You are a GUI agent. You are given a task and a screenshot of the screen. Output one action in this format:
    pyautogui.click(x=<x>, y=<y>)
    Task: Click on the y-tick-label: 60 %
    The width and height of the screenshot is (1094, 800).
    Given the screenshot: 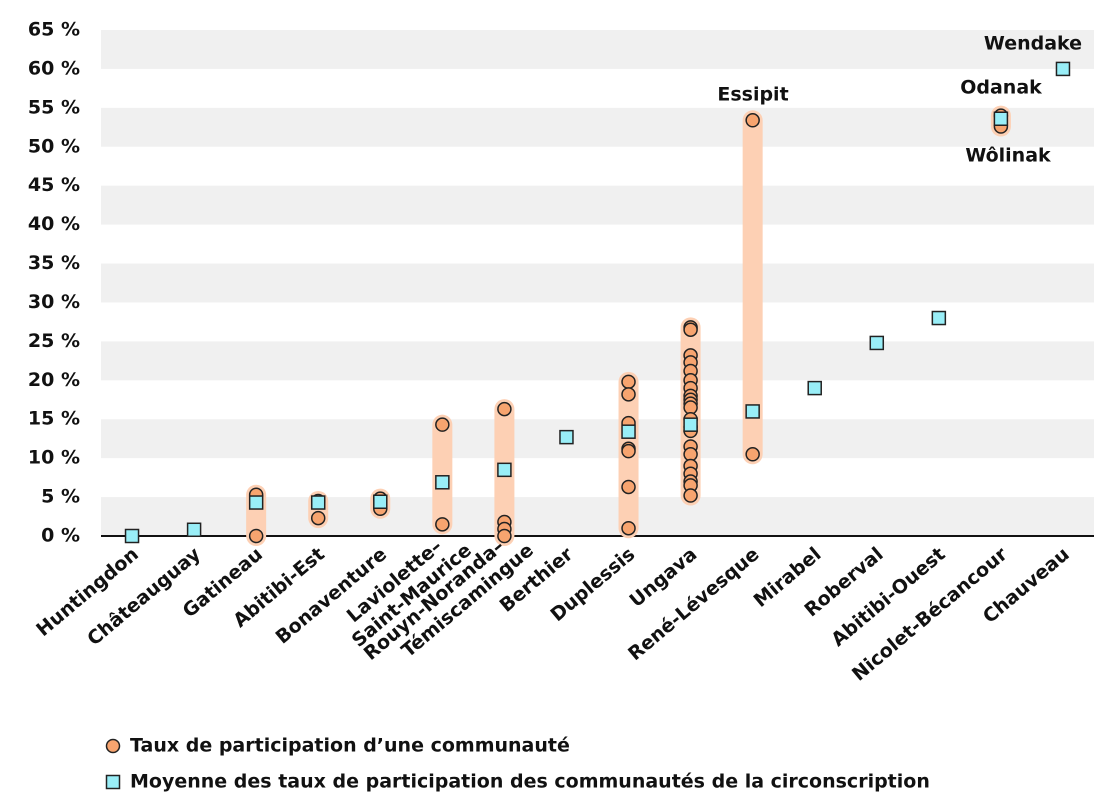 What is the action you would take?
    pyautogui.click(x=54, y=68)
    